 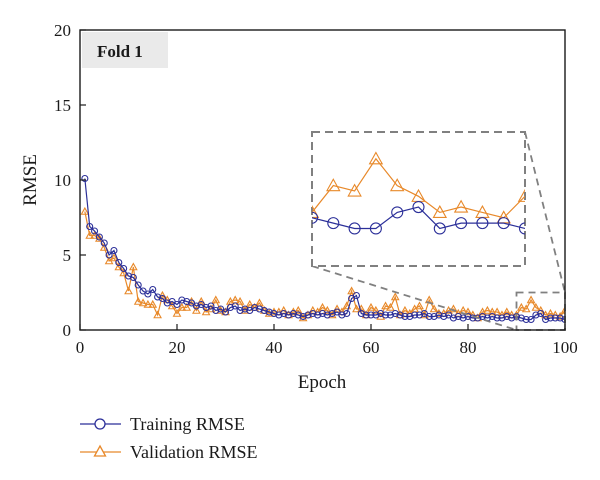 What do you see at coordinates (62, 105) in the screenshot?
I see `y-tick-label: 15` at bounding box center [62, 105].